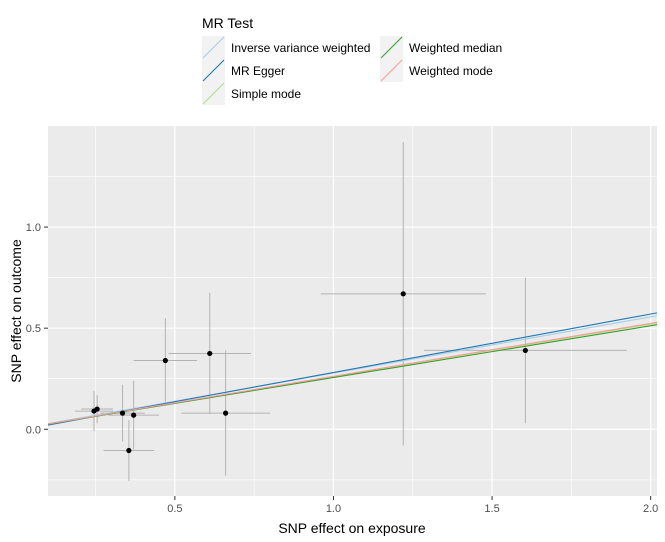 The width and height of the screenshot is (665, 542). I want to click on legend-item-inverse-variance-weighted: Inverse variance weighted, so click(286, 47).